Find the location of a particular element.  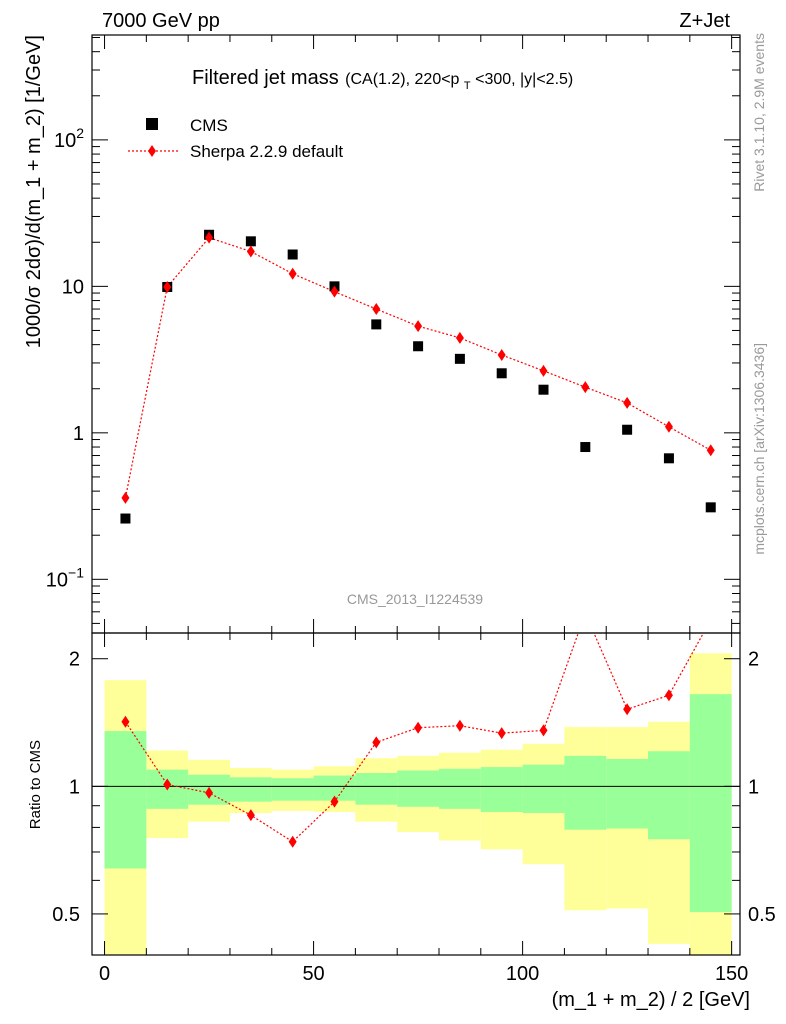

y-tick-label-main-base-1: 10 is located at coordinates (73, 287).